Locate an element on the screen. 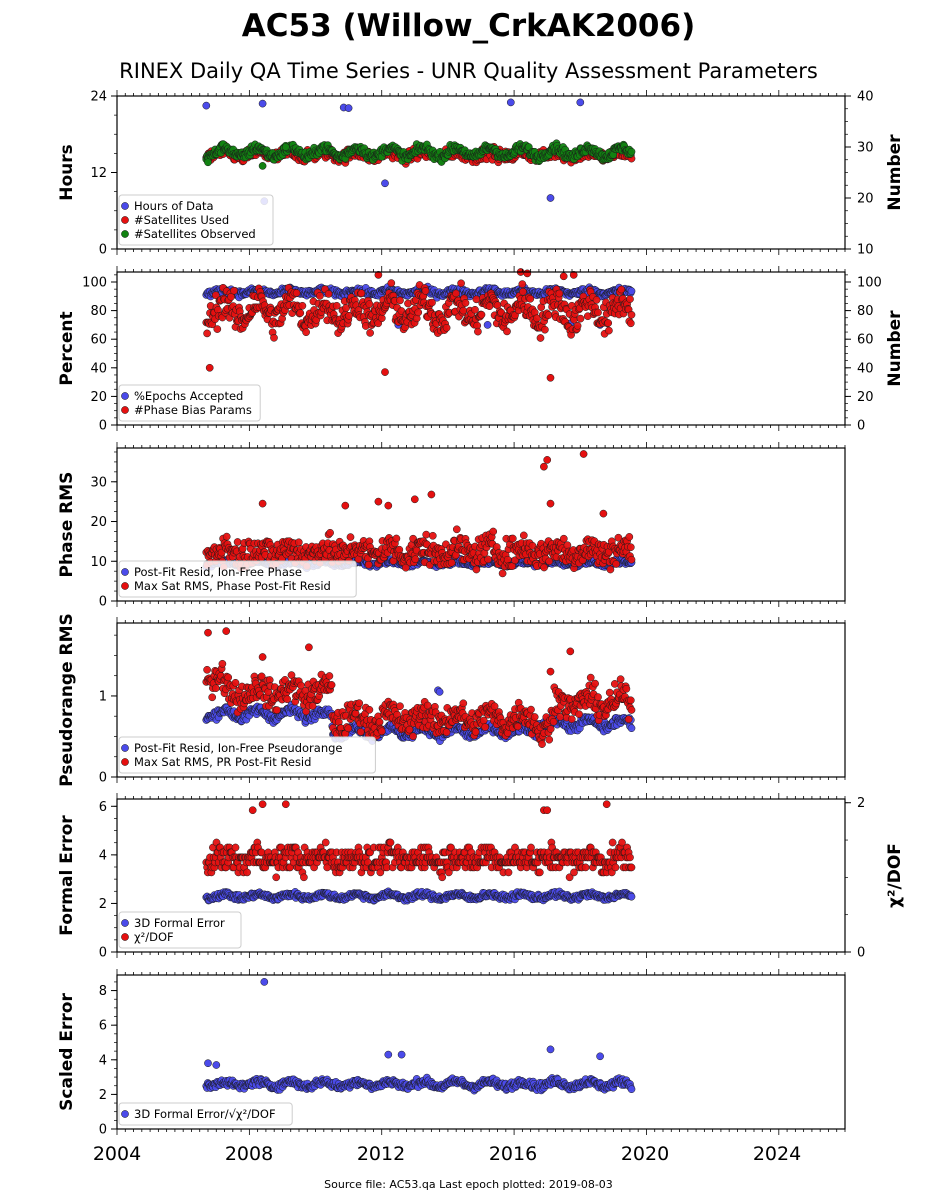  y-axis-label: Hours is located at coordinates (67, 172).